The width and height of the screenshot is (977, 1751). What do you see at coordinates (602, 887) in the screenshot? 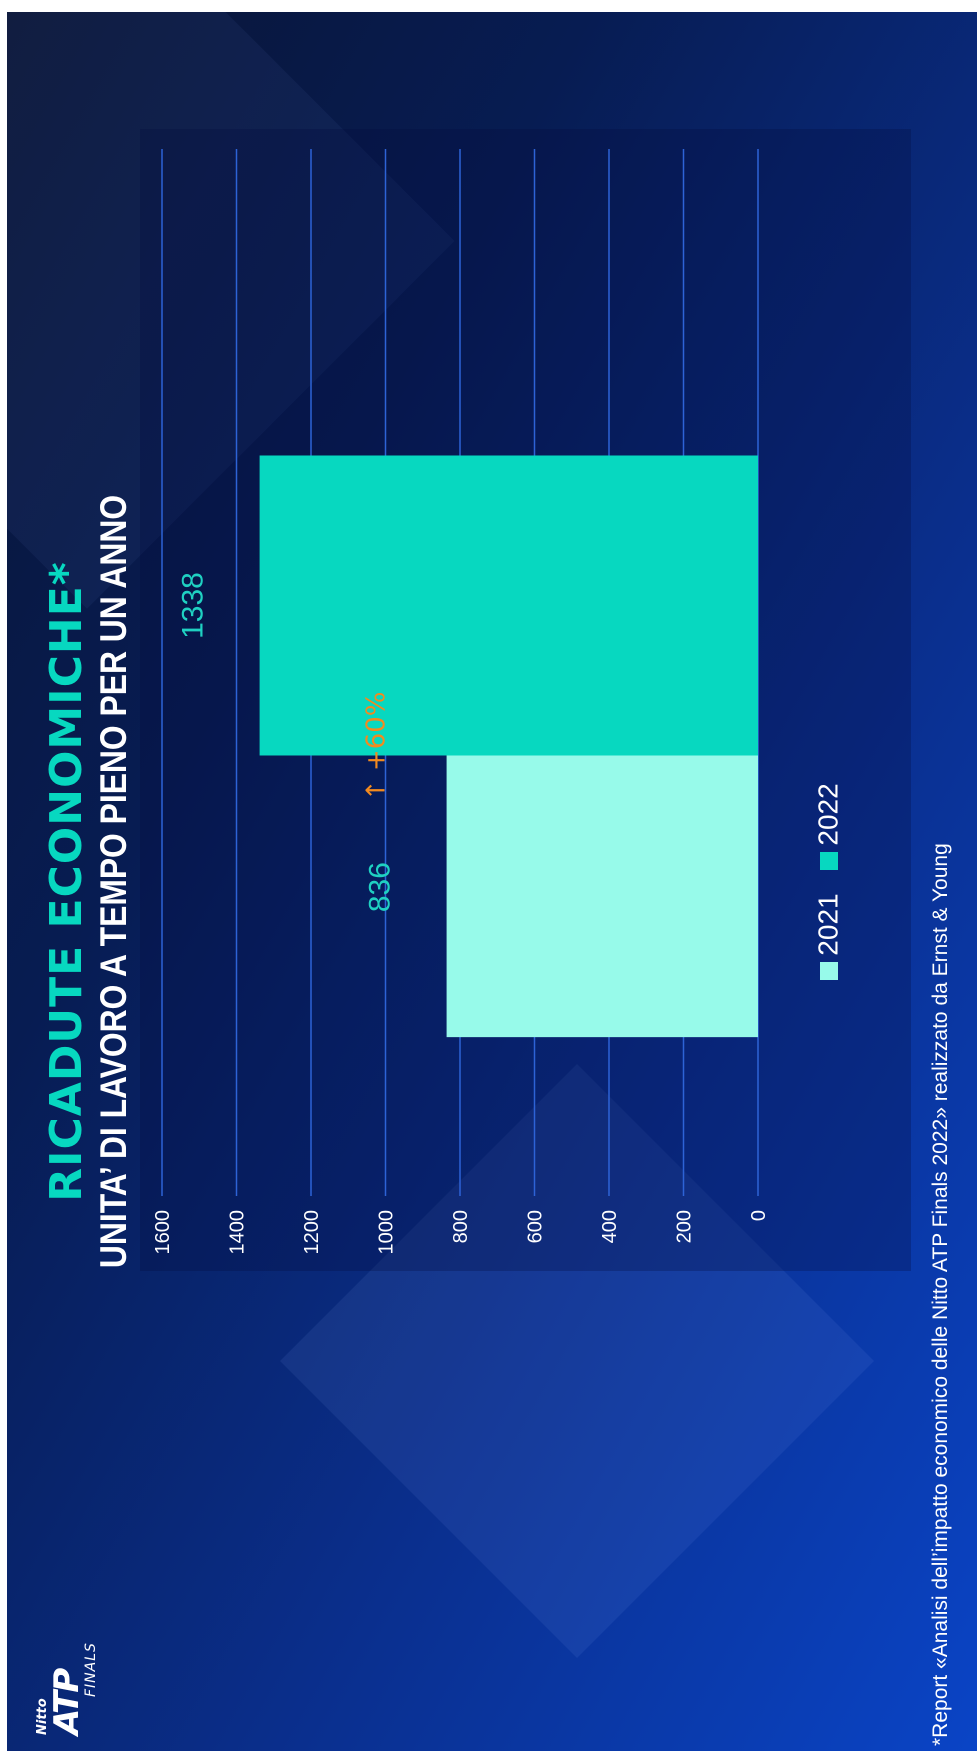
I see `bar-2021` at bounding box center [602, 887].